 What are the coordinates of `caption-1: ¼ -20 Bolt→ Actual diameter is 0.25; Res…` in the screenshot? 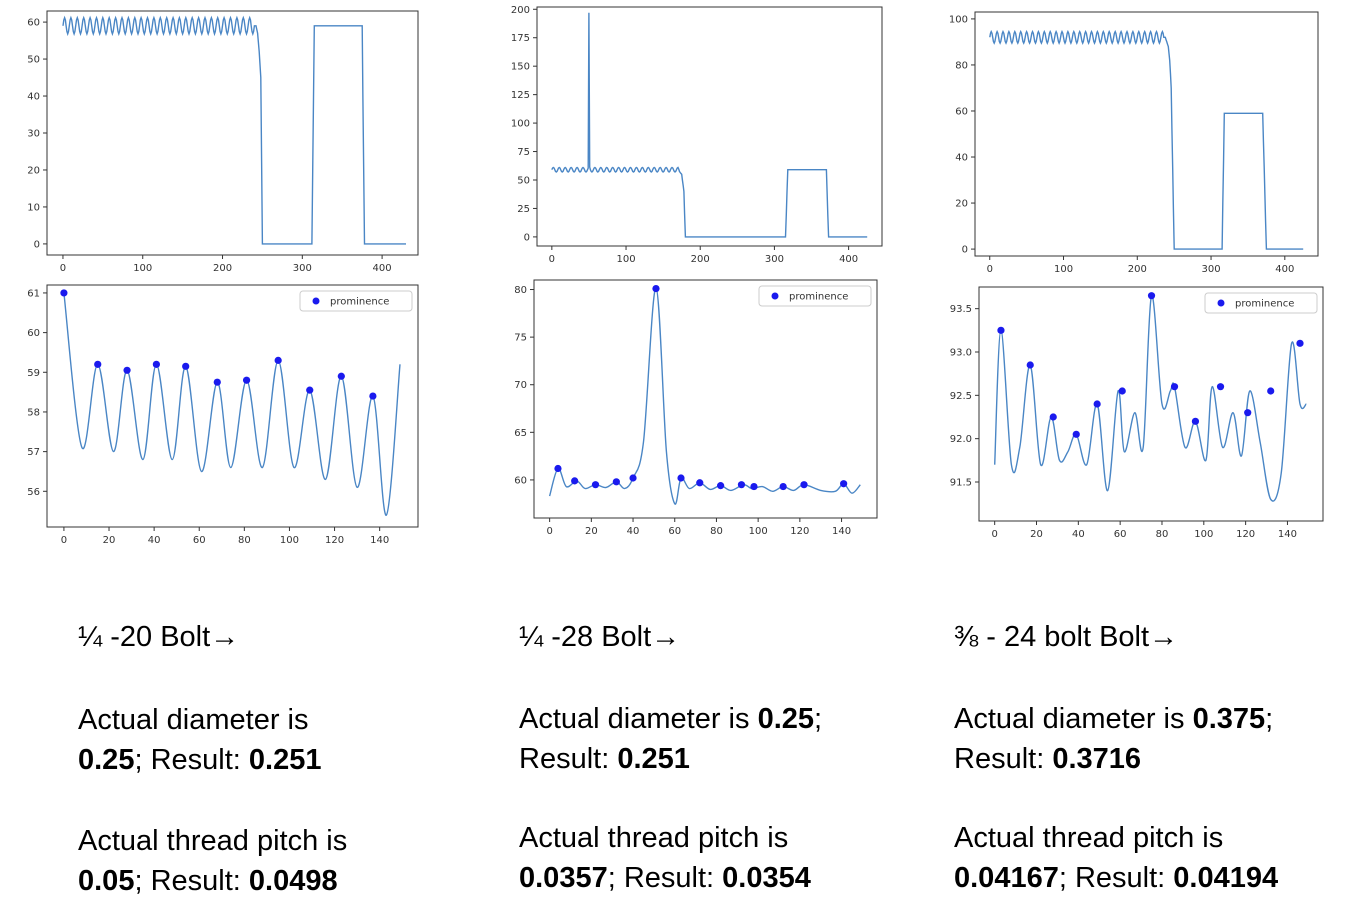 It's located at (268, 760).